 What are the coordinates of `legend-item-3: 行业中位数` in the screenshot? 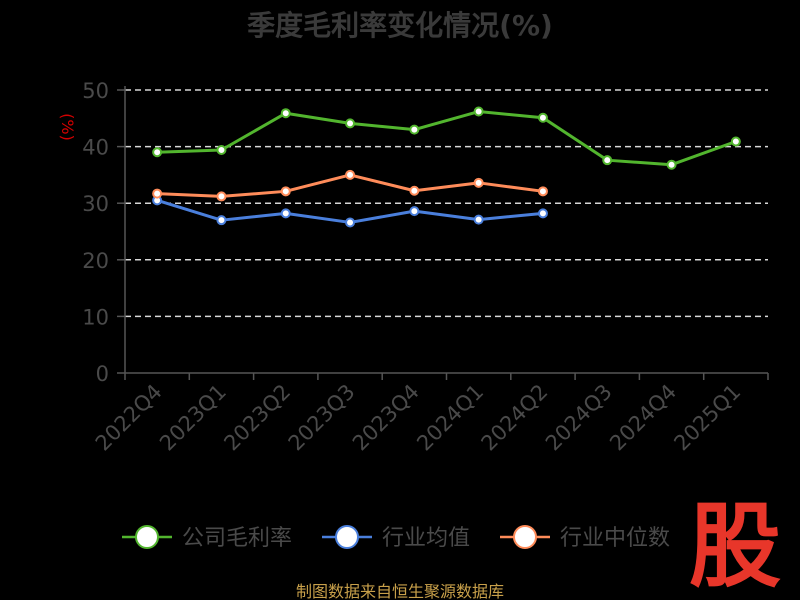 It's located at (585, 538).